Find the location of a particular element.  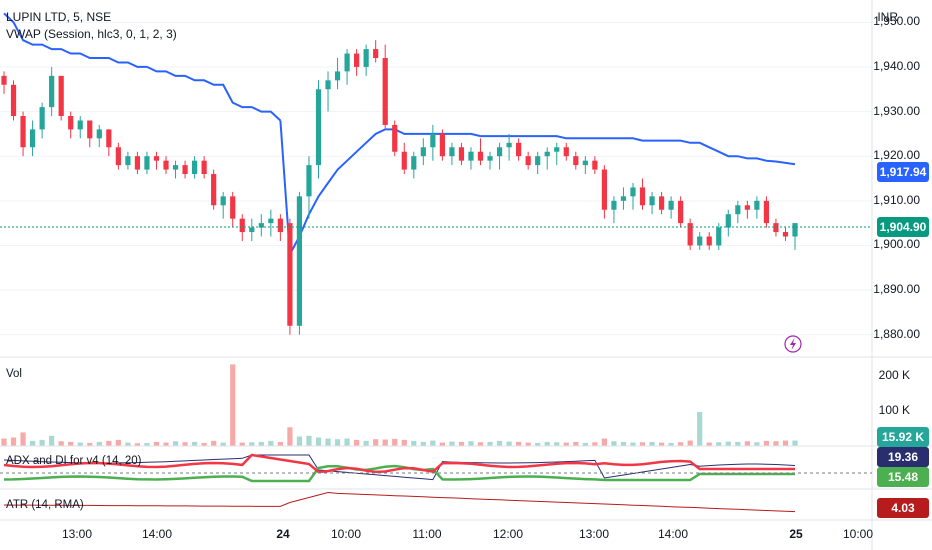

adx-line is located at coordinates (399, 467).